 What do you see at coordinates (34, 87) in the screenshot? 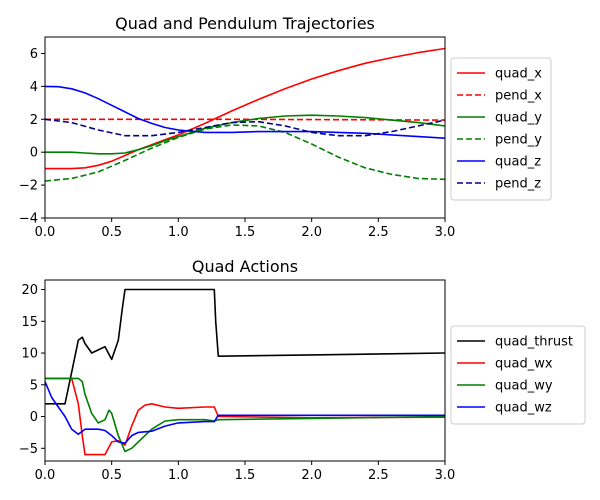
I see `y-tick-label: 4` at bounding box center [34, 87].